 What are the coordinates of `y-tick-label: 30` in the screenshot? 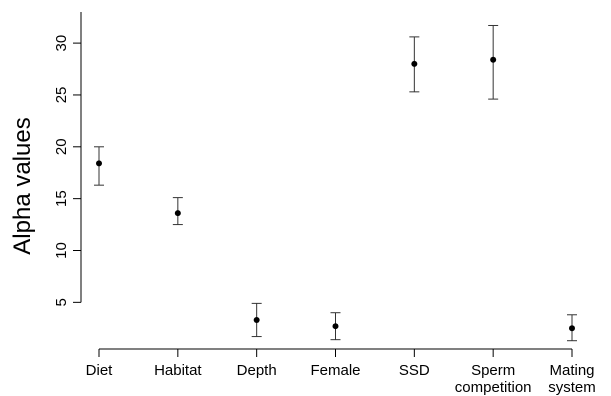 It's located at (61, 43).